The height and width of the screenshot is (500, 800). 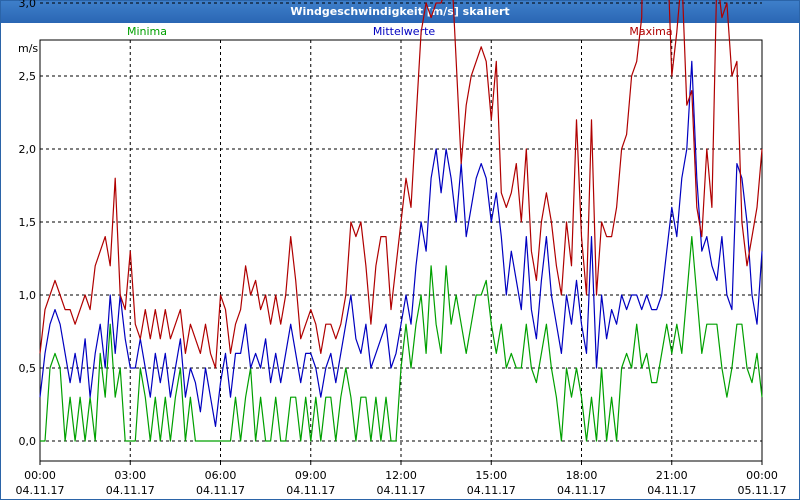 I want to click on x-tick-time: 12:00, so click(x=401, y=475).